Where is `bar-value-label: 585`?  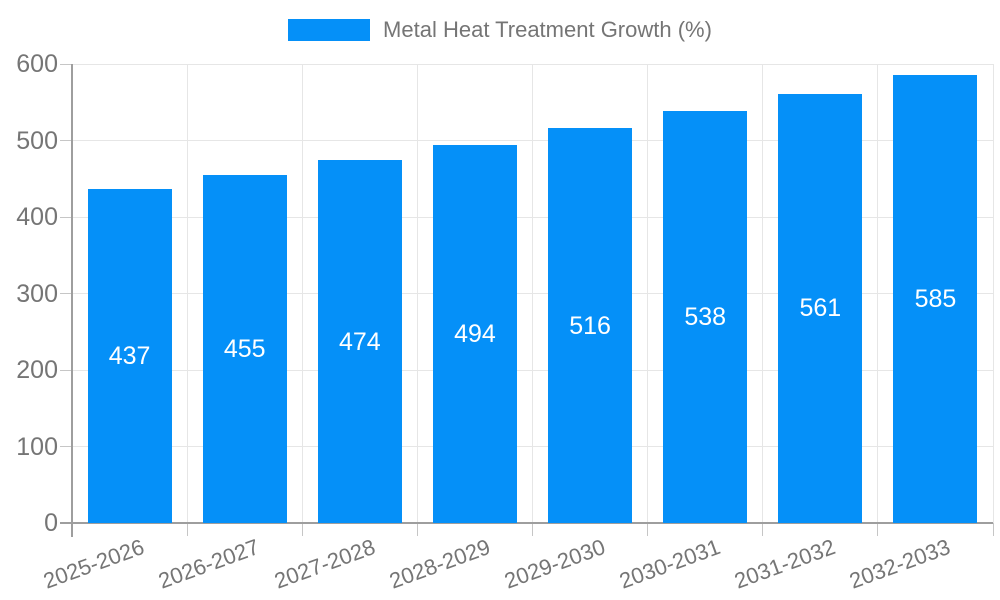 bar-value-label: 585 is located at coordinates (935, 299).